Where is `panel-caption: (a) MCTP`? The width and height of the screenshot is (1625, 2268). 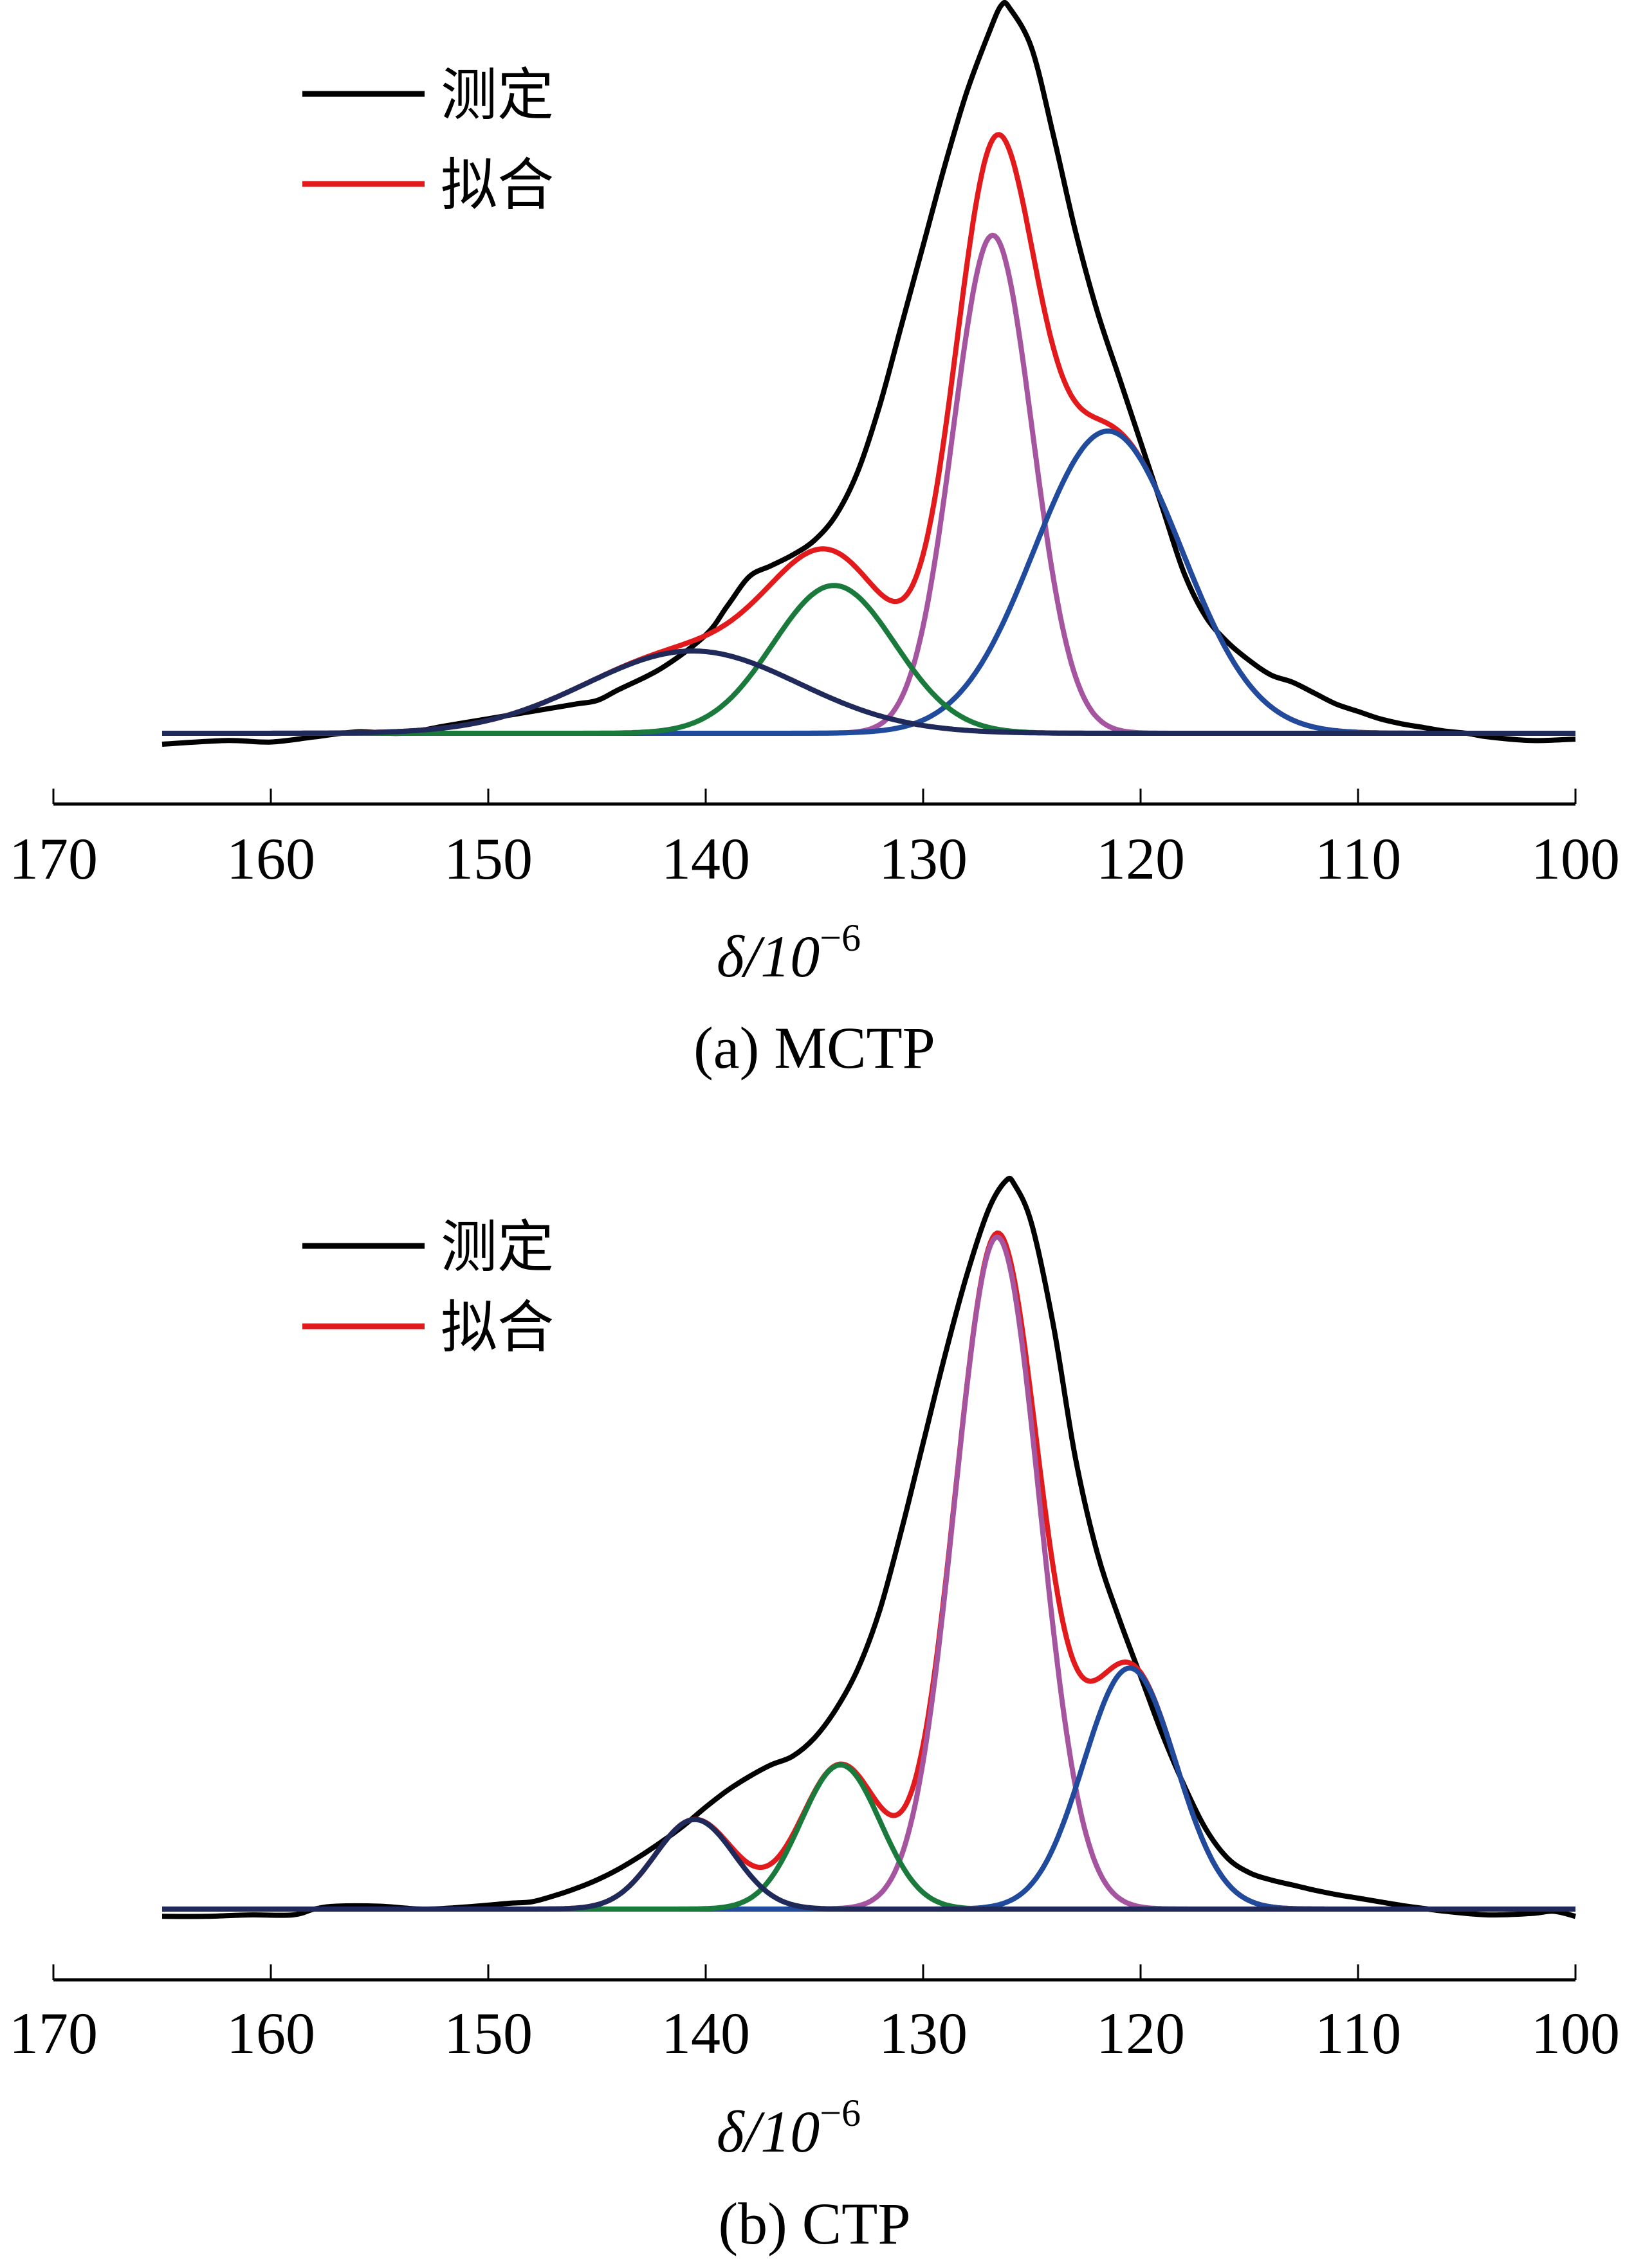 panel-caption: (a) MCTP is located at coordinates (814, 1048).